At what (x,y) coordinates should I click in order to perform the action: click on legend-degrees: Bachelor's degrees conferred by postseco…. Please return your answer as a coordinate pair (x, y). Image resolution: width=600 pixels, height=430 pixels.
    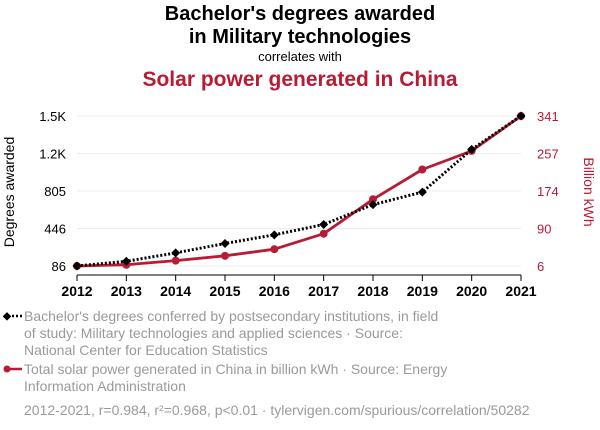
    Looking at the image, I should click on (231, 333).